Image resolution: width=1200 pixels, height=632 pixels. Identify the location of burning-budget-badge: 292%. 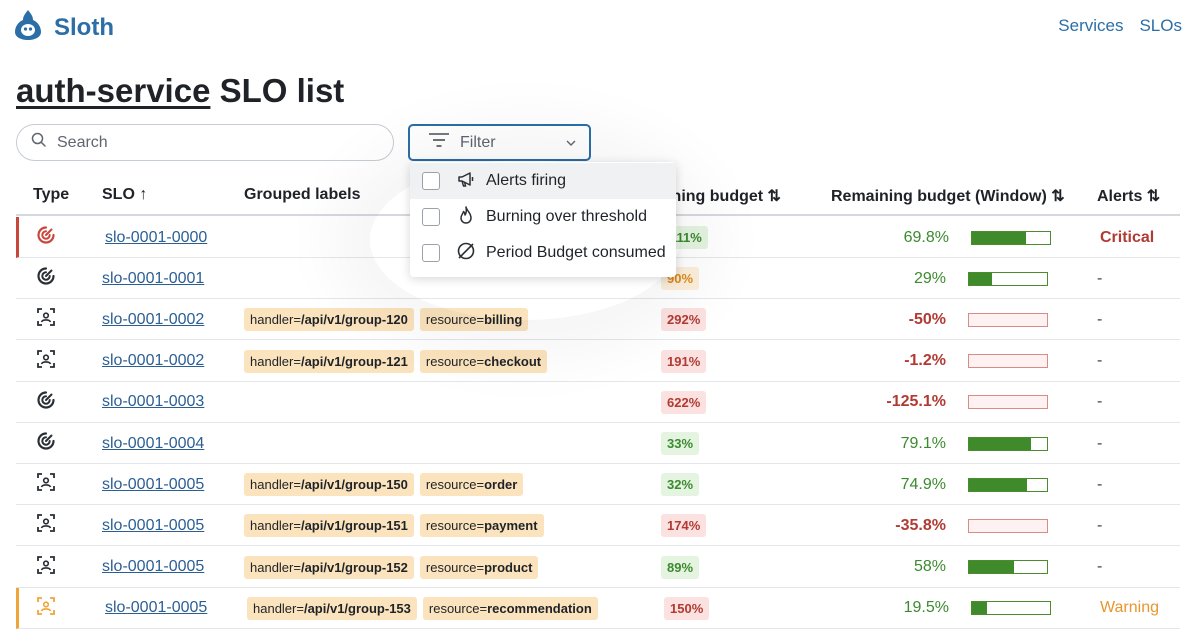
(684, 320).